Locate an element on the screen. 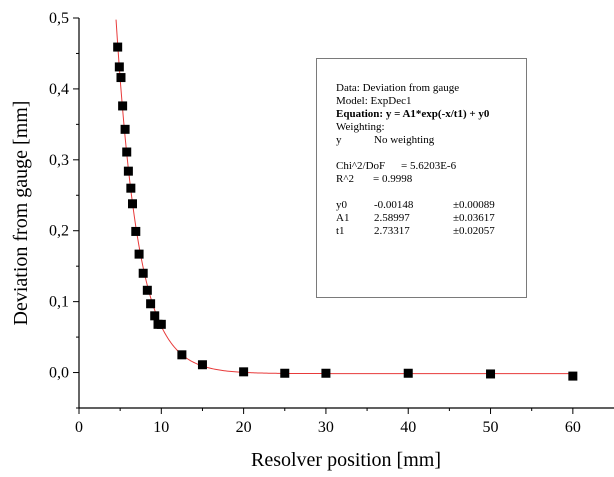  y-tick-label: 0,2 is located at coordinates (59, 231).